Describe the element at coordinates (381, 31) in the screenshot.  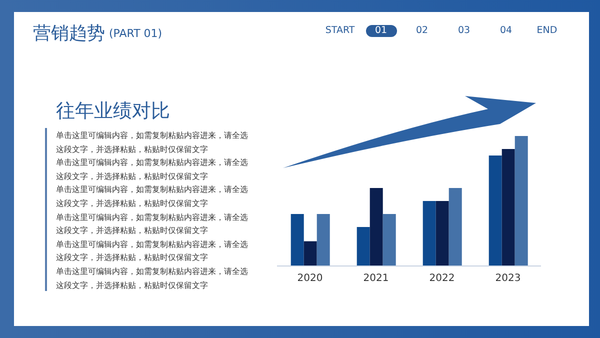
I see `text: 01` at that location.